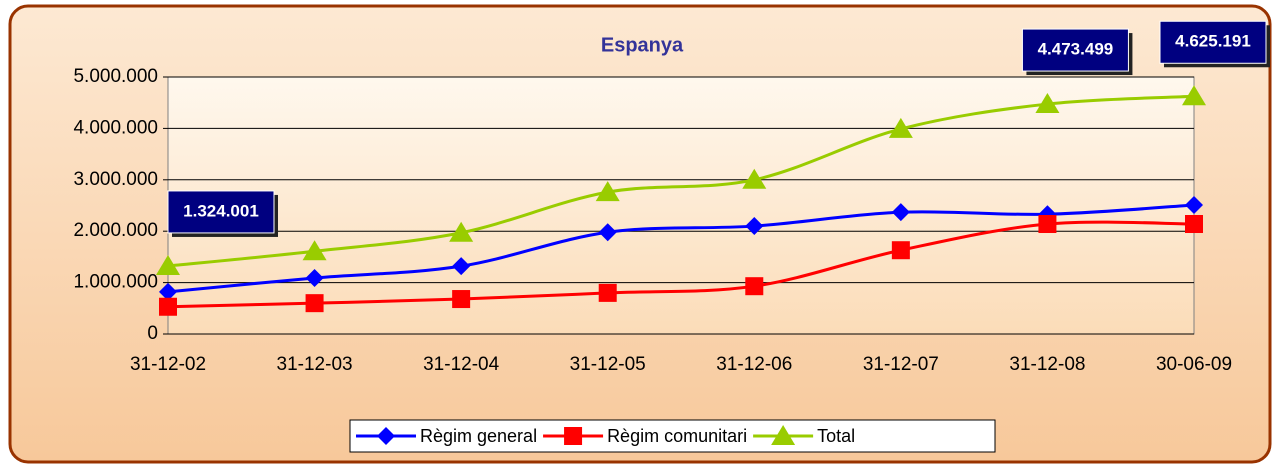 The width and height of the screenshot is (1278, 471). I want to click on y-tick-label: 0, so click(152, 333).